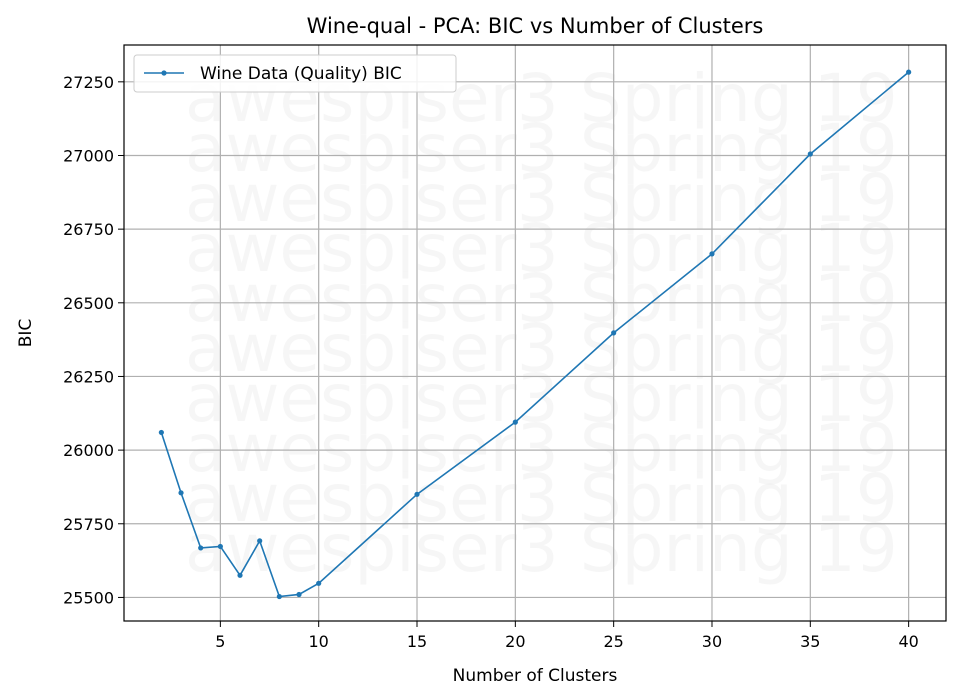  I want to click on legend-box, so click(295, 73).